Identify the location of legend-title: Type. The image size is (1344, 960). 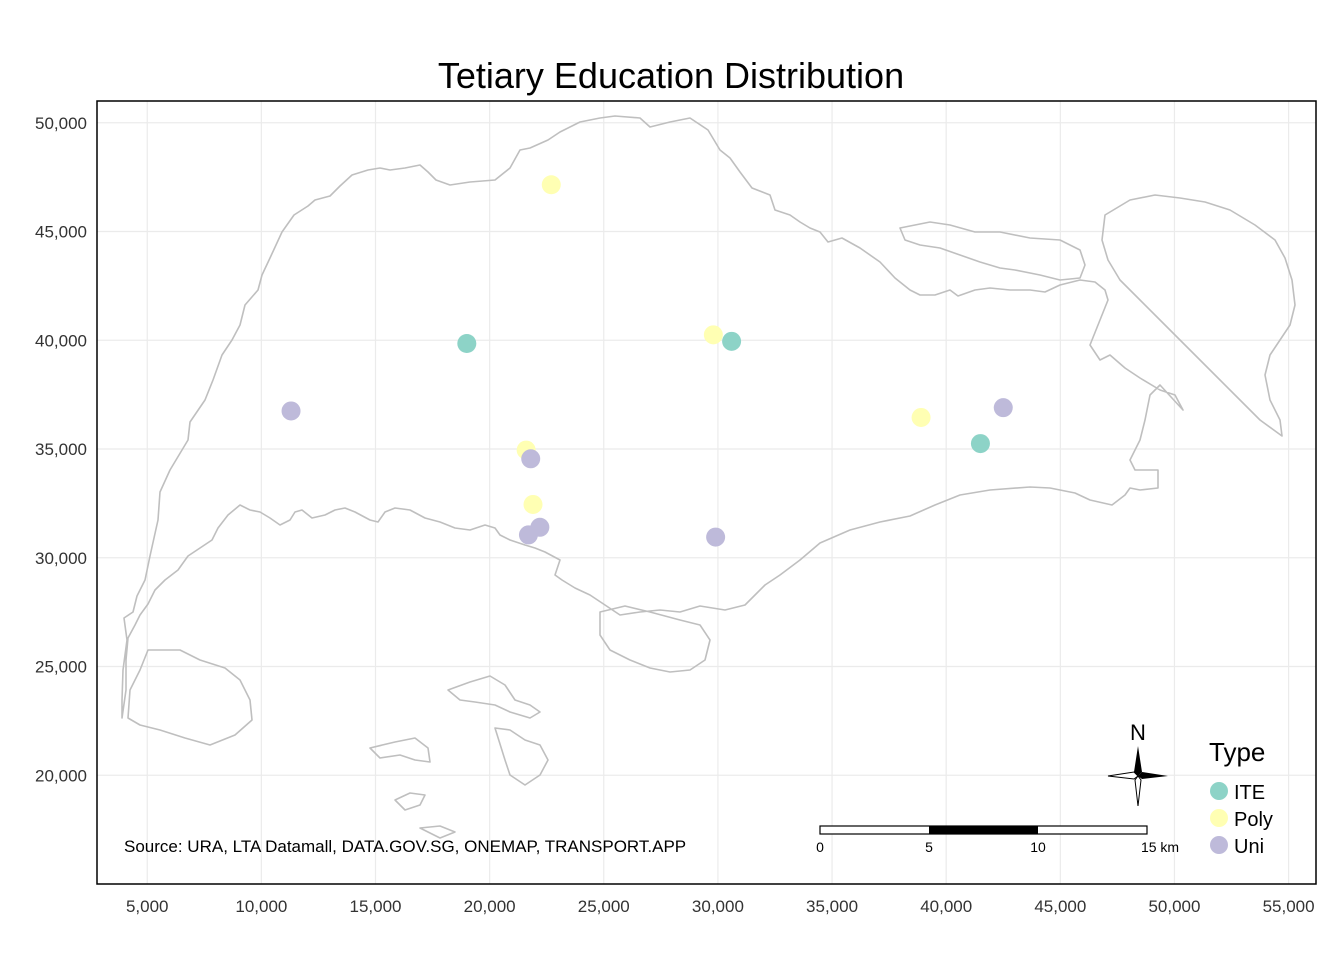
(1237, 752).